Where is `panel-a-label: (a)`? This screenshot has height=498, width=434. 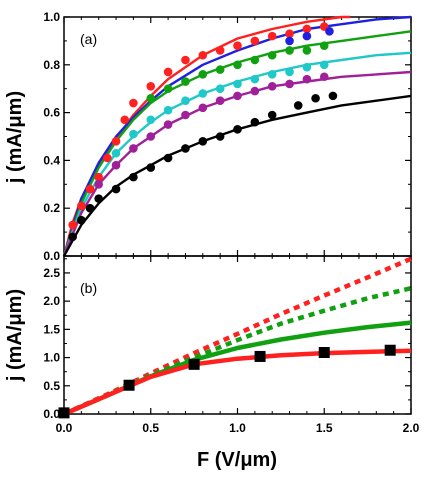 panel-a-label: (a) is located at coordinates (88, 39).